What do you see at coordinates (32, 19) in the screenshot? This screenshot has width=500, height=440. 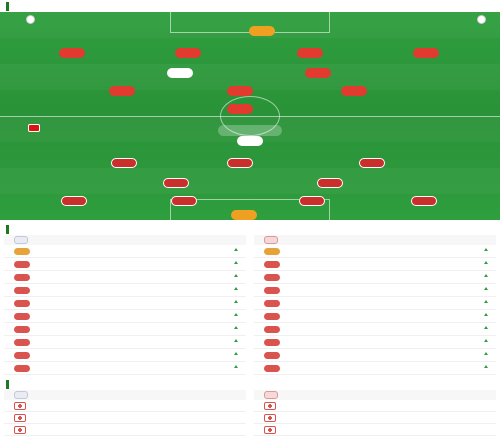 I see `home-team-corner` at bounding box center [32, 19].